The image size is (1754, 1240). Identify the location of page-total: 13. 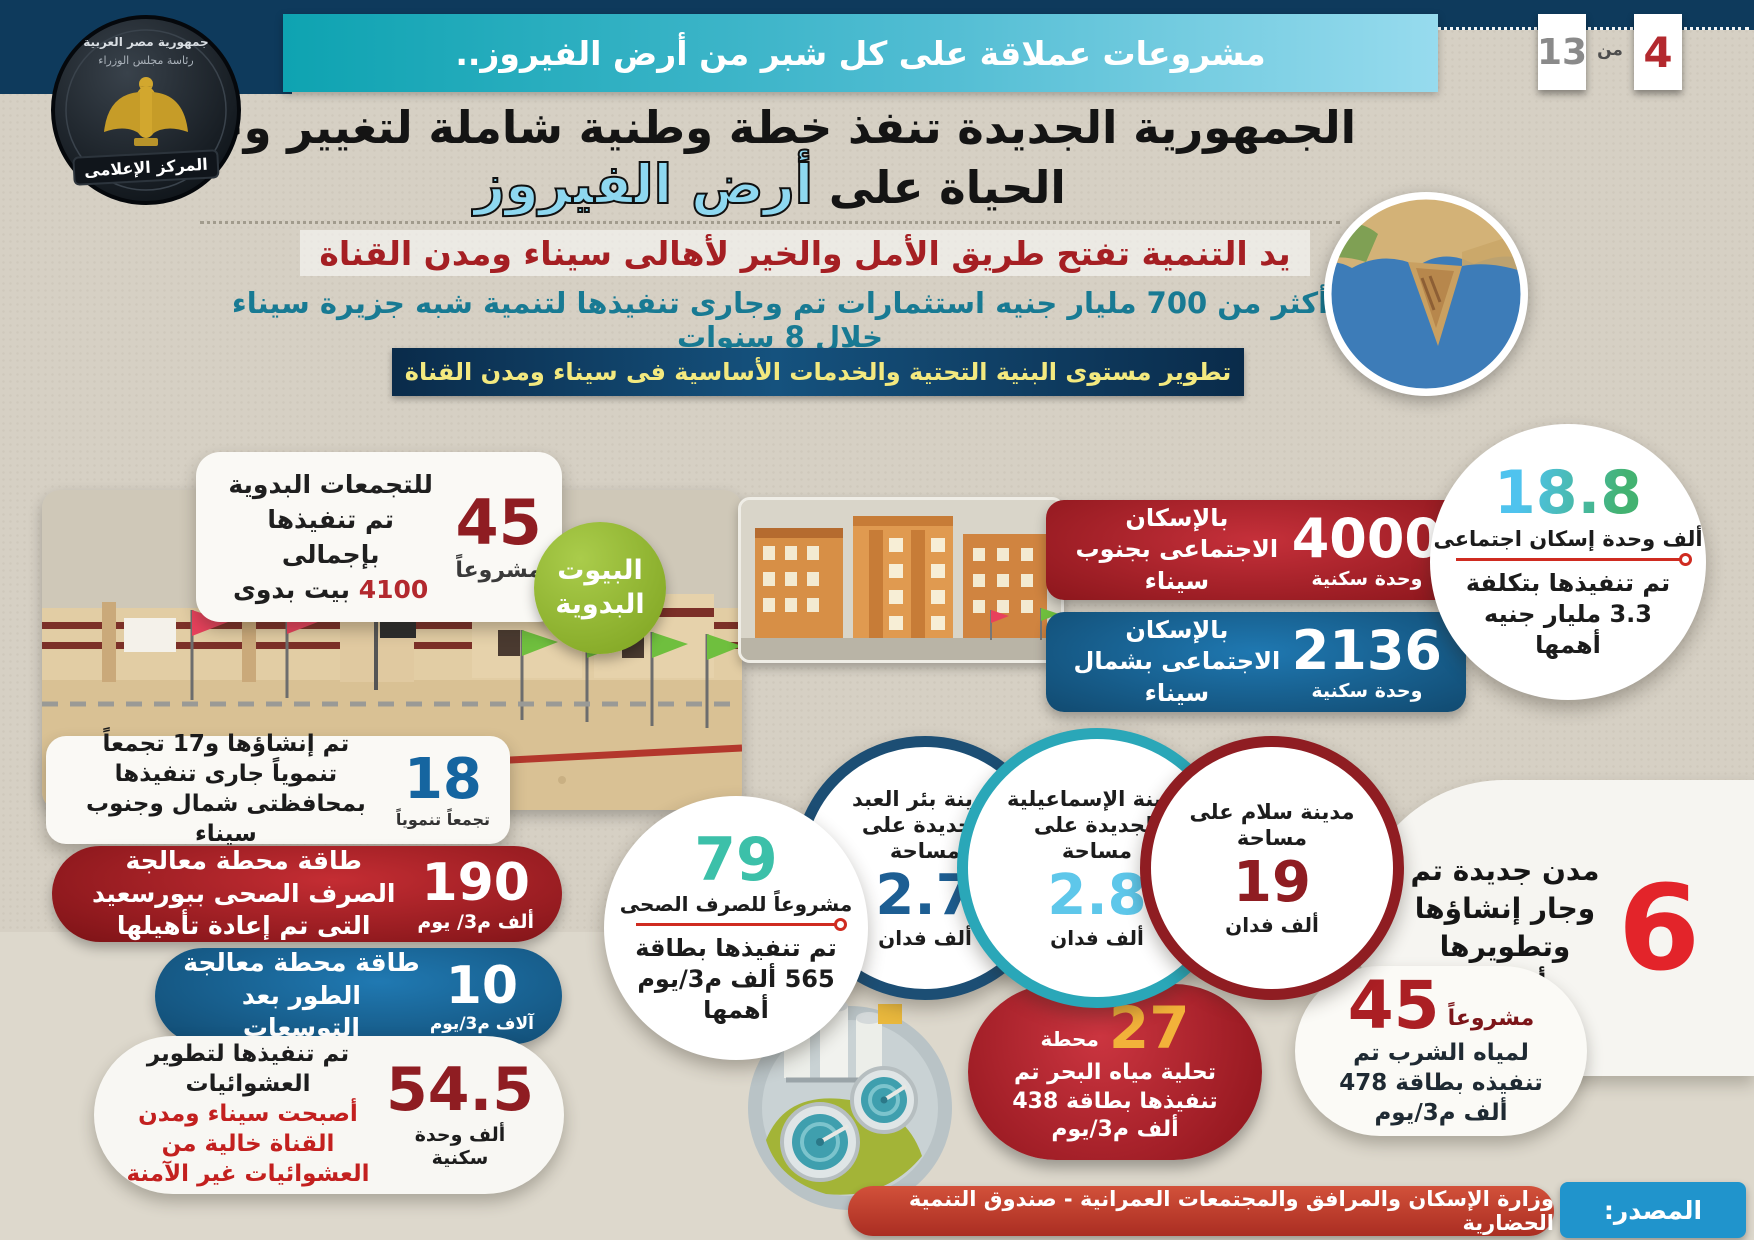
(1562, 52).